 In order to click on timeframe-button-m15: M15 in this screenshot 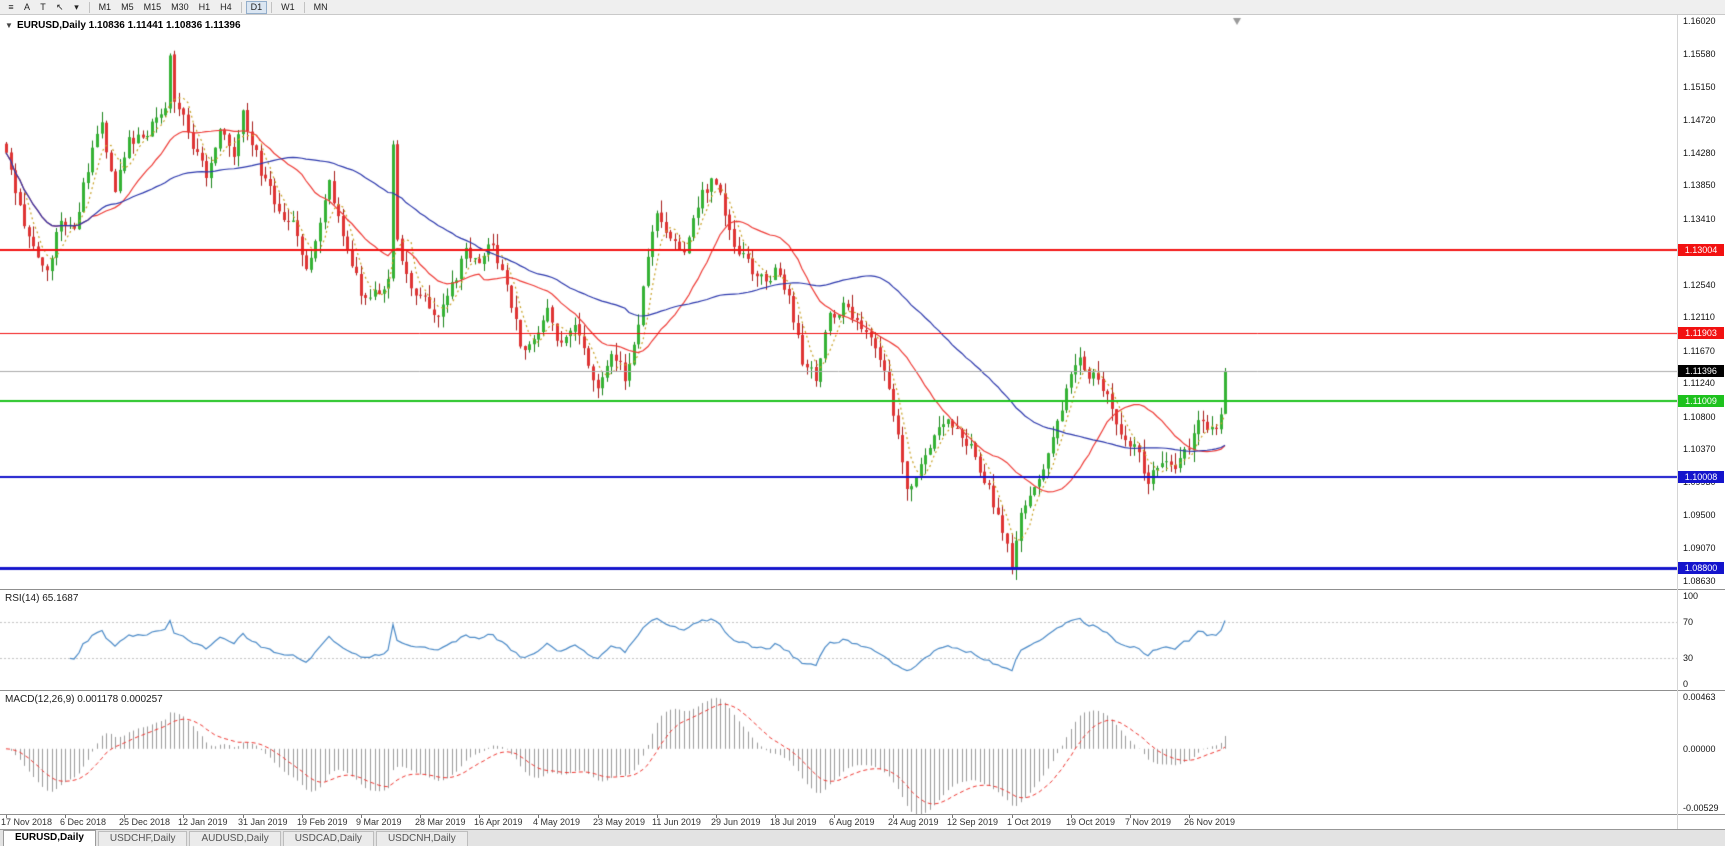, I will do `click(153, 7)`.